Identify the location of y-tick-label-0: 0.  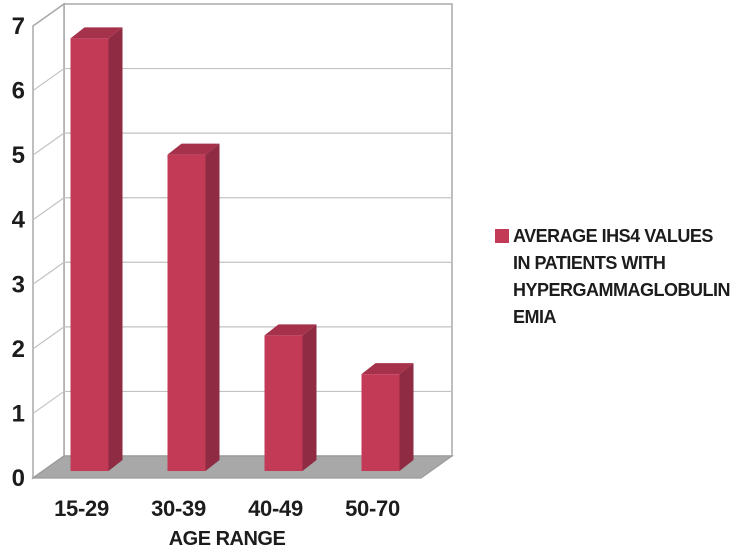
(18, 478).